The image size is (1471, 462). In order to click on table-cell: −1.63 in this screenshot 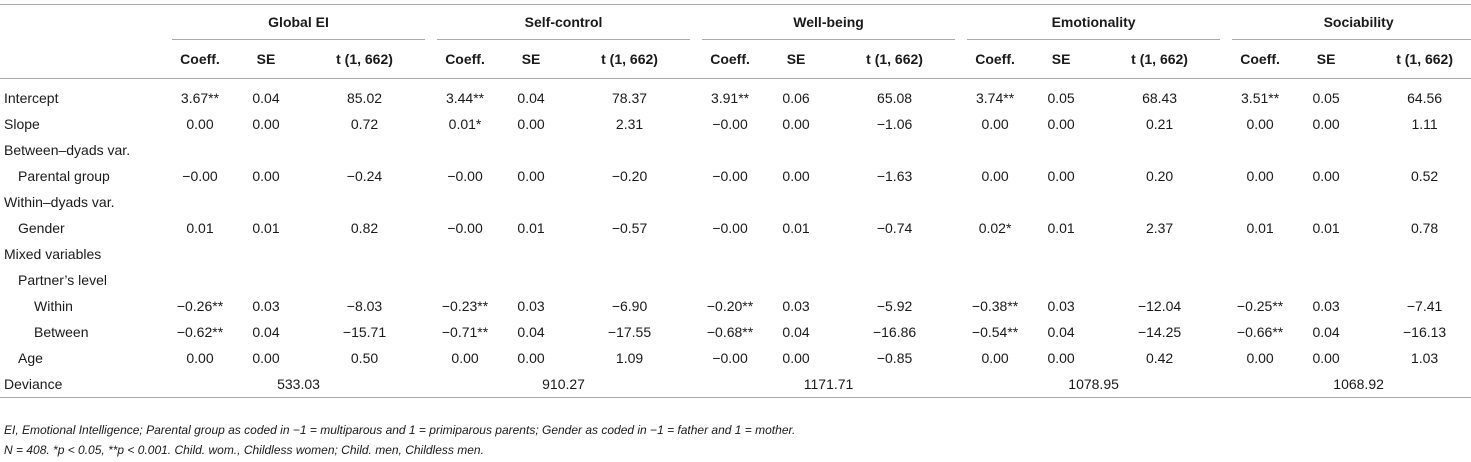, I will do `click(894, 176)`.